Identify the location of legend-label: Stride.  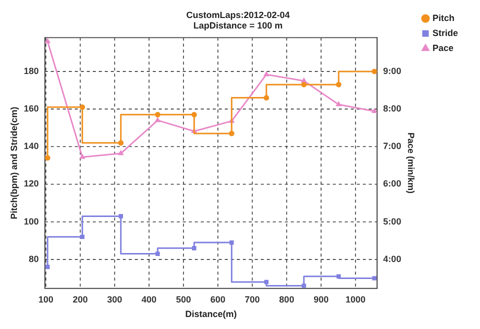
(445, 33).